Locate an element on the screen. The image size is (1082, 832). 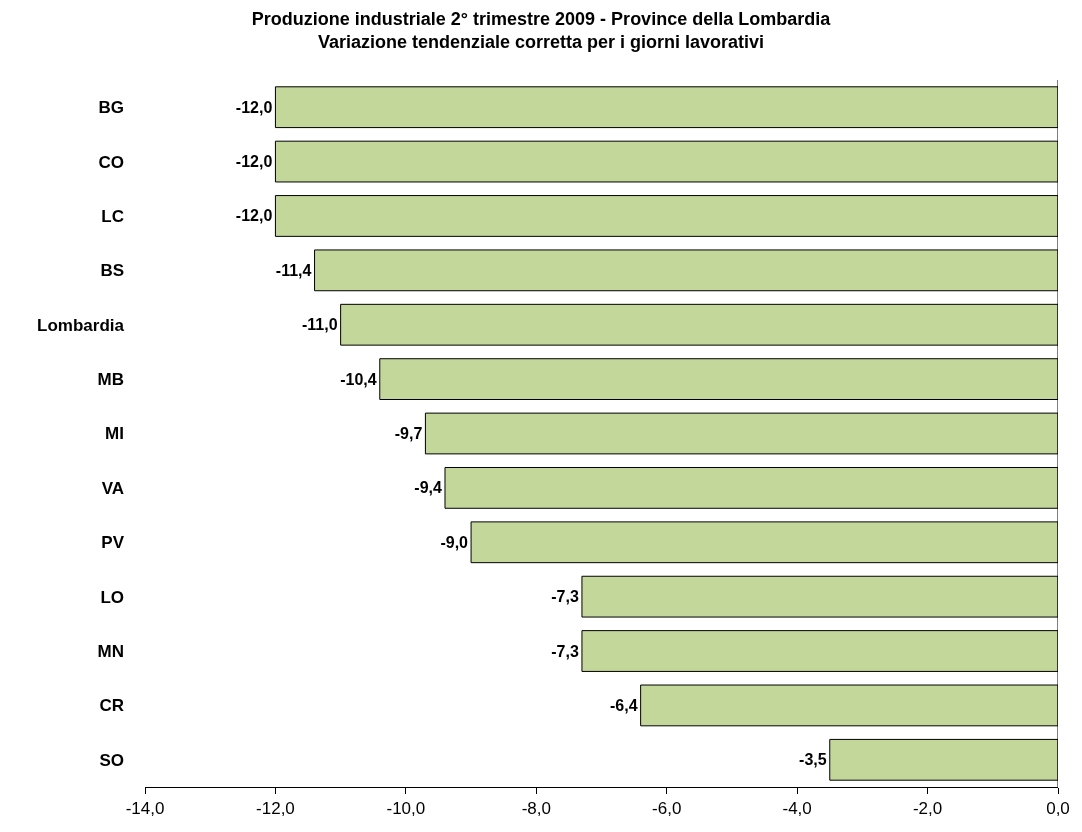
data-label: -9,7 is located at coordinates (408, 433).